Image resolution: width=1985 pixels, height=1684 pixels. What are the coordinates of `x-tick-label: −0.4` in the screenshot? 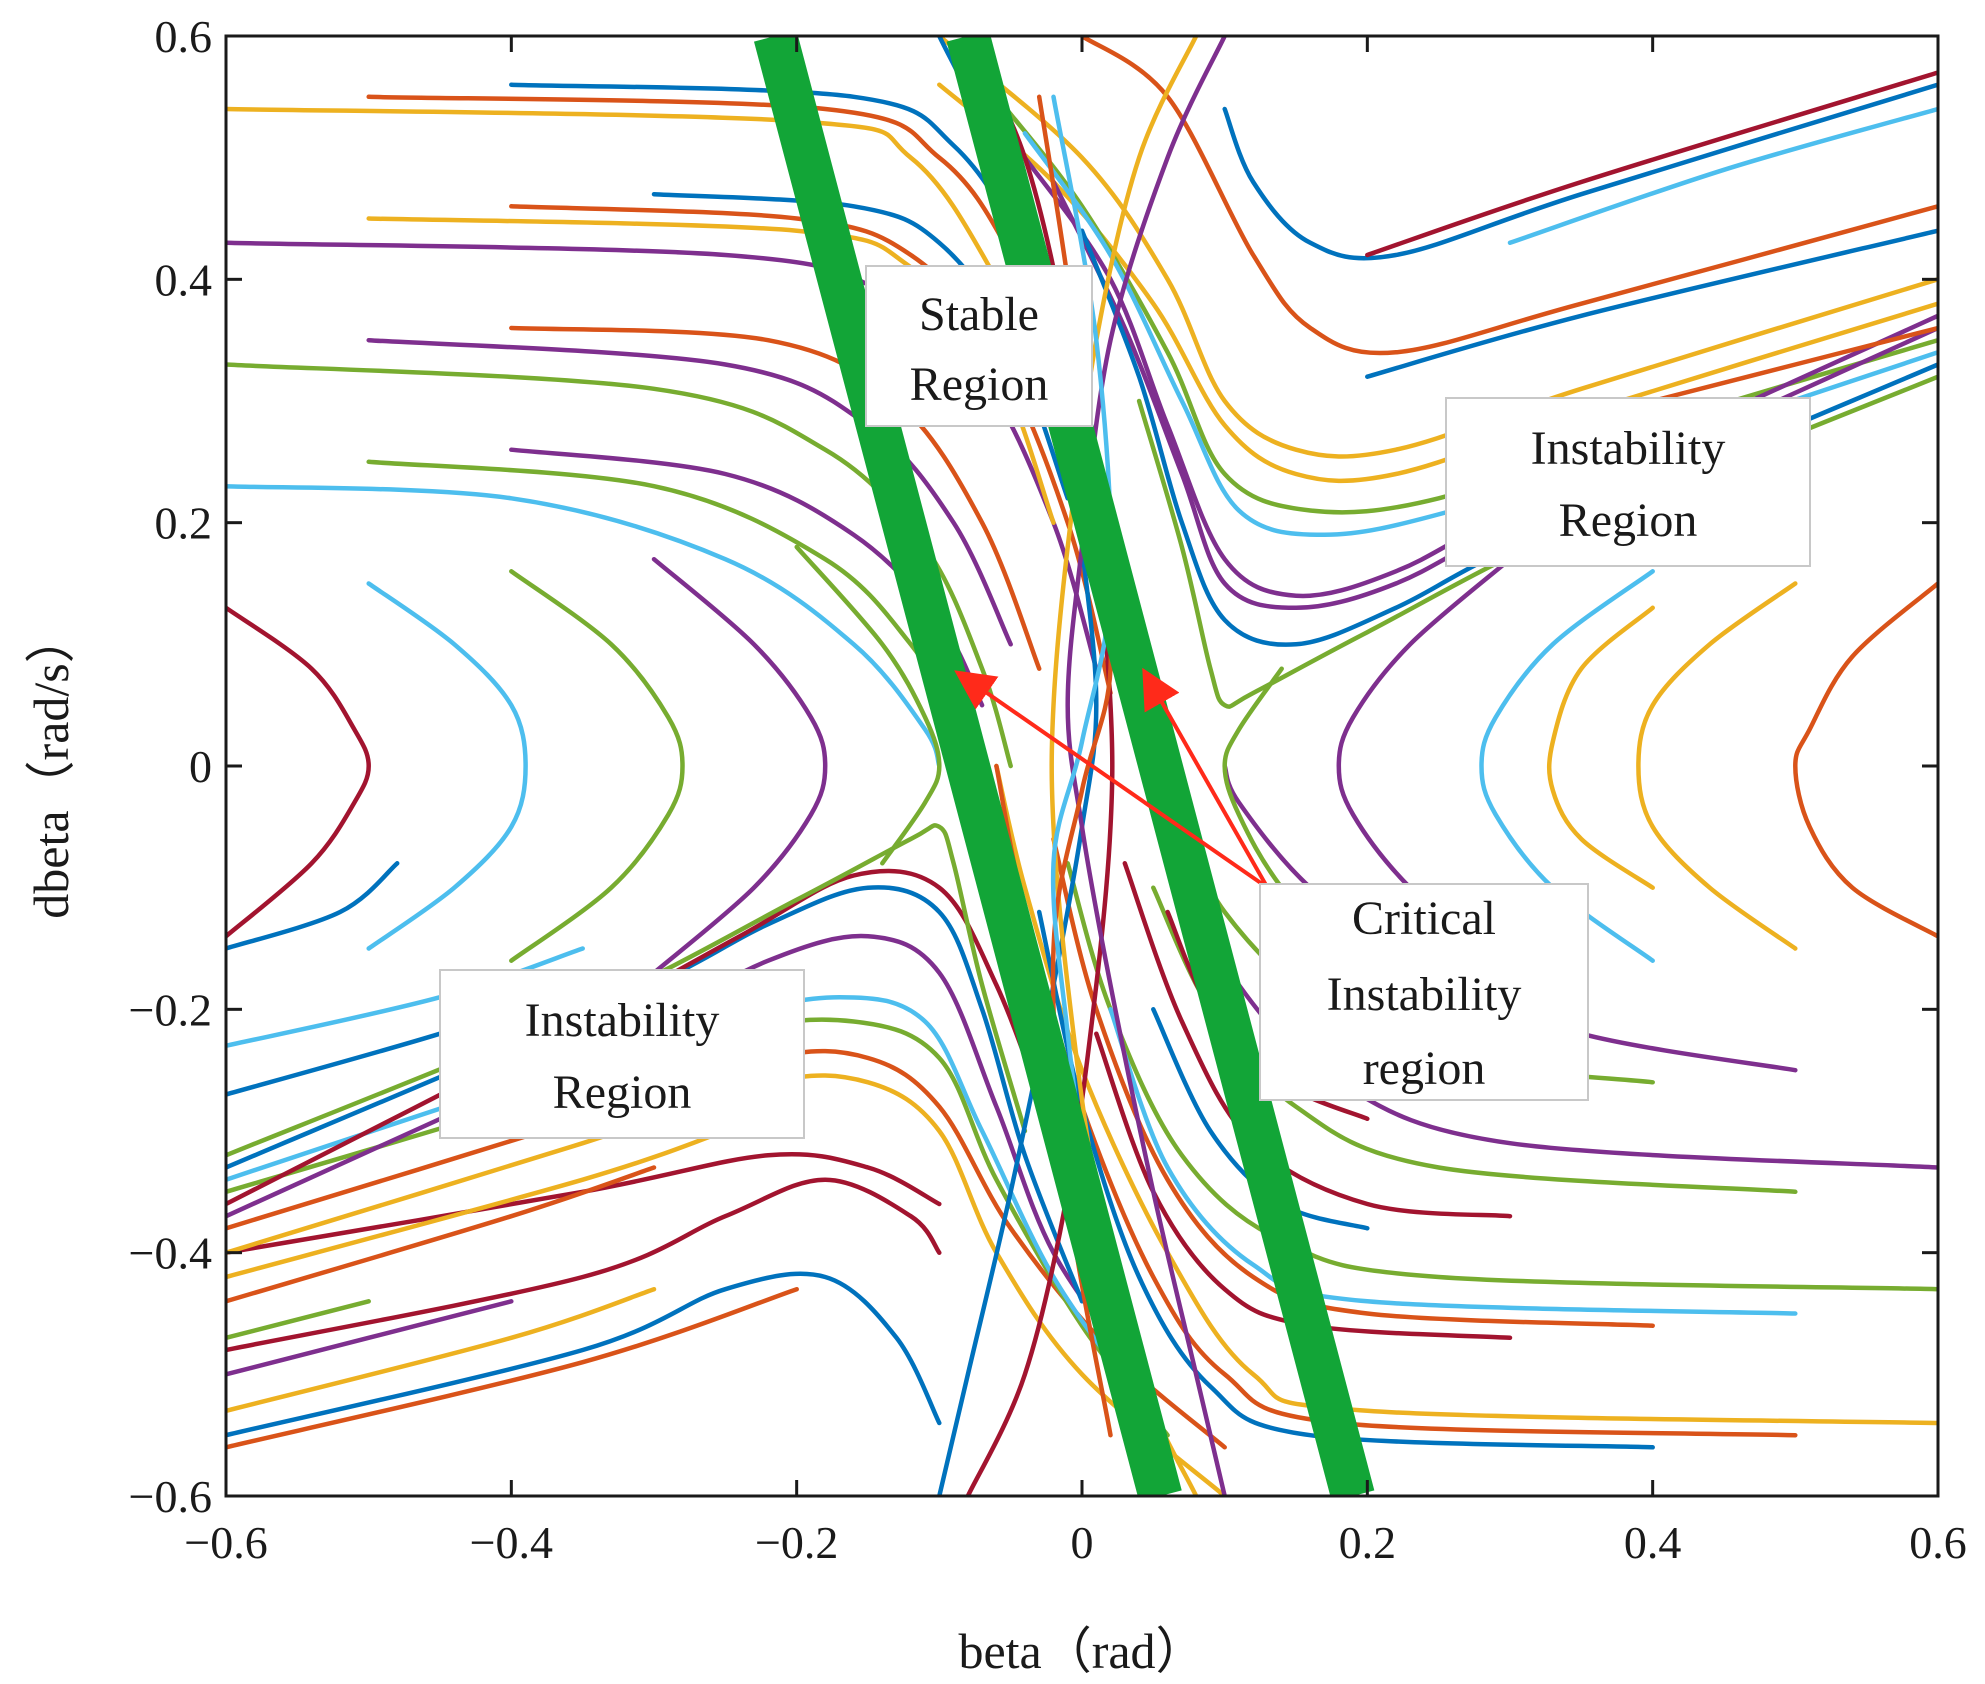 It's located at (511, 1542).